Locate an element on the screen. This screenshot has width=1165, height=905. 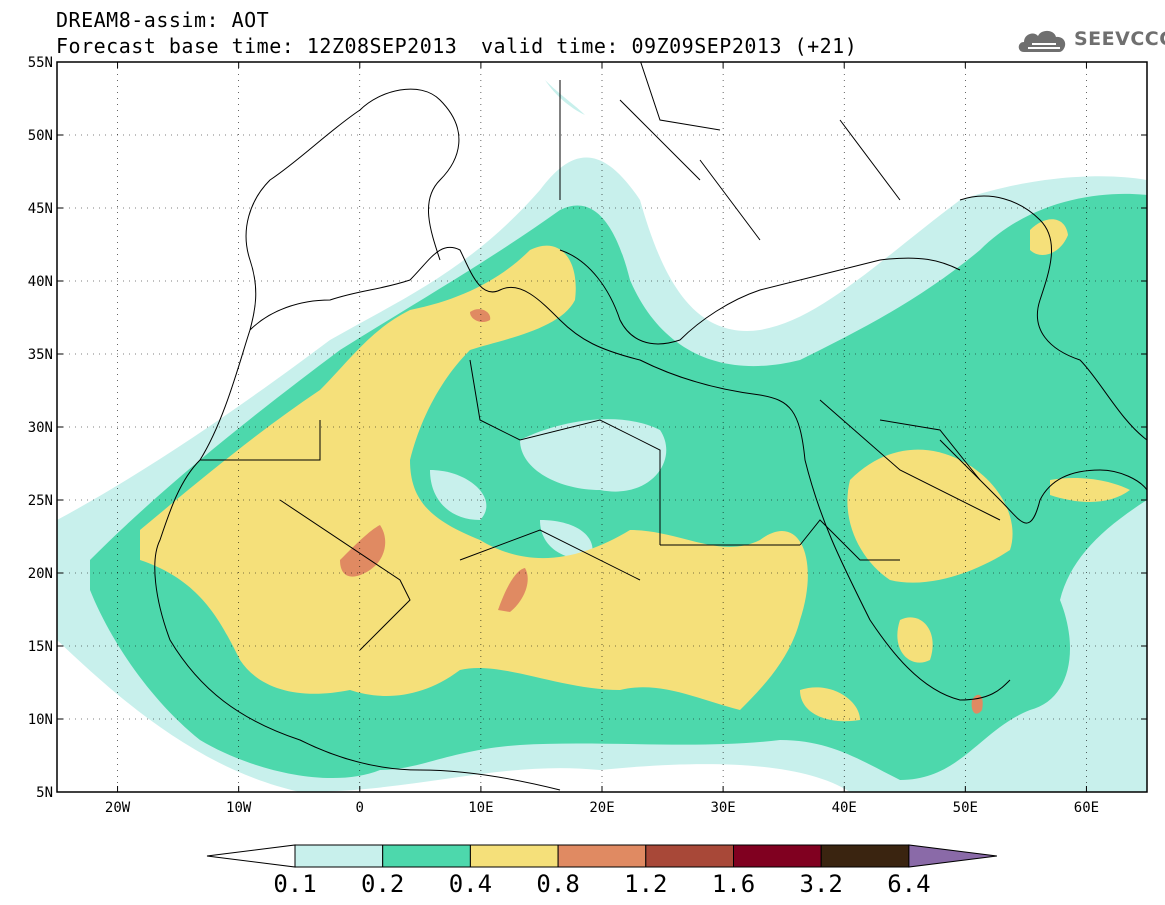
seevccc-logo: SEEVCCC is located at coordinates (1090, 42).